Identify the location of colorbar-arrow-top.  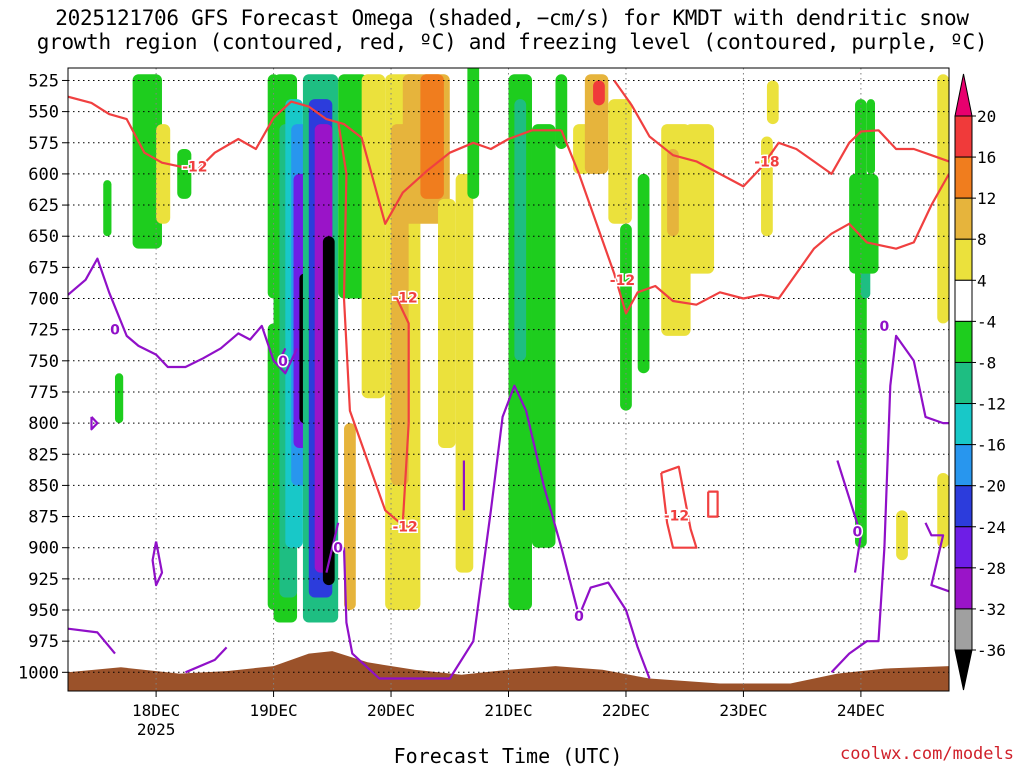
(963, 95).